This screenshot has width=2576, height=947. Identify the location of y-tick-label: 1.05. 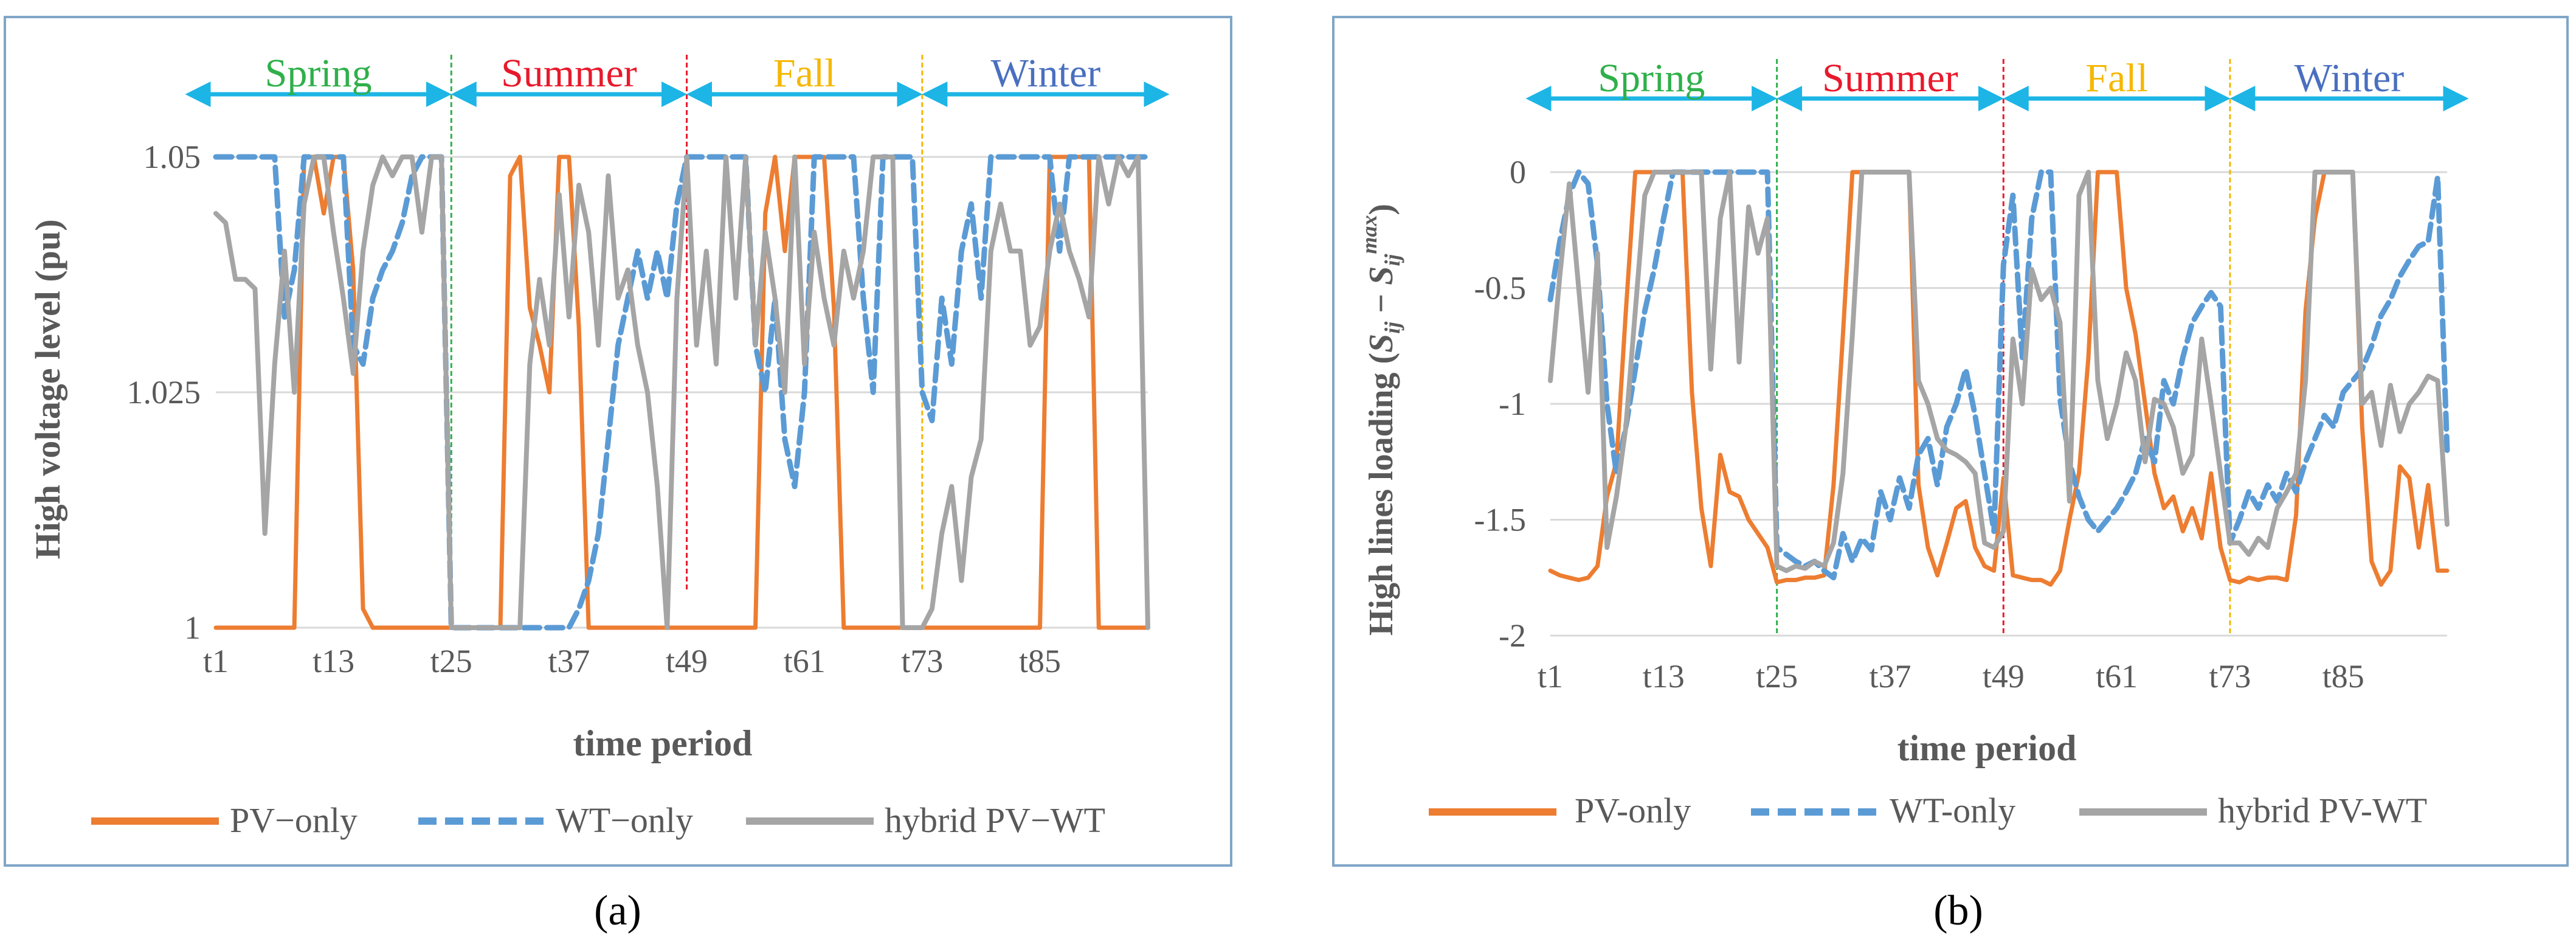
(172, 157).